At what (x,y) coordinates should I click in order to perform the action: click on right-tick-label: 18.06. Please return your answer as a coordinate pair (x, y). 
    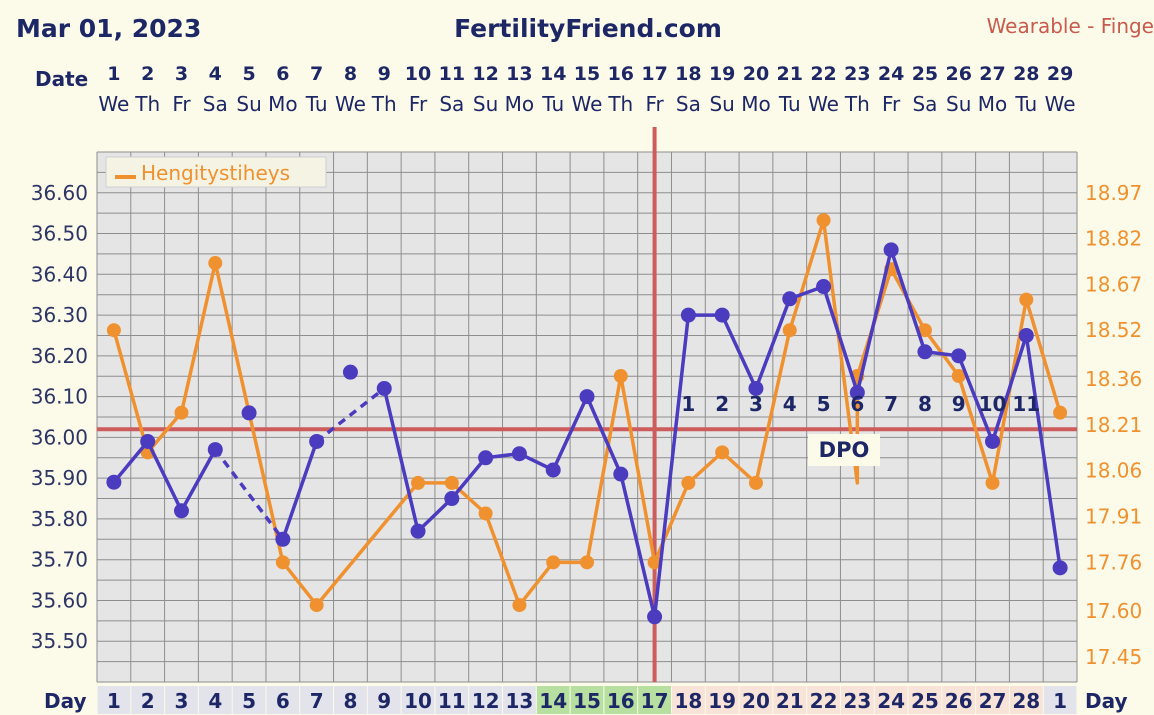
    Looking at the image, I should click on (1113, 471).